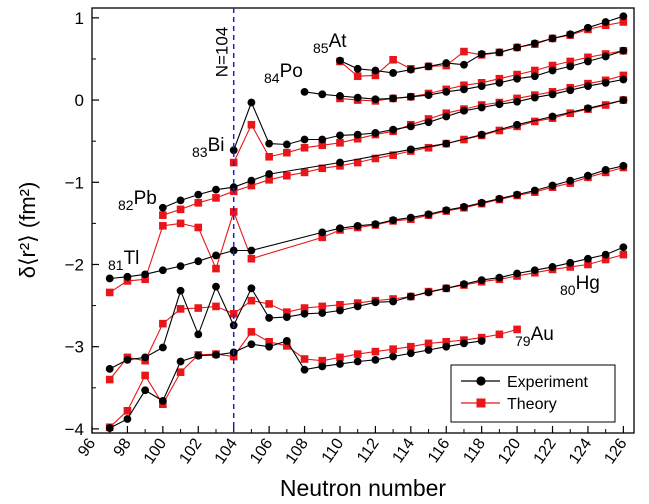 The height and width of the screenshot is (504, 649). Describe the element at coordinates (123, 447) in the screenshot. I see `x-tick-label: 98` at that location.